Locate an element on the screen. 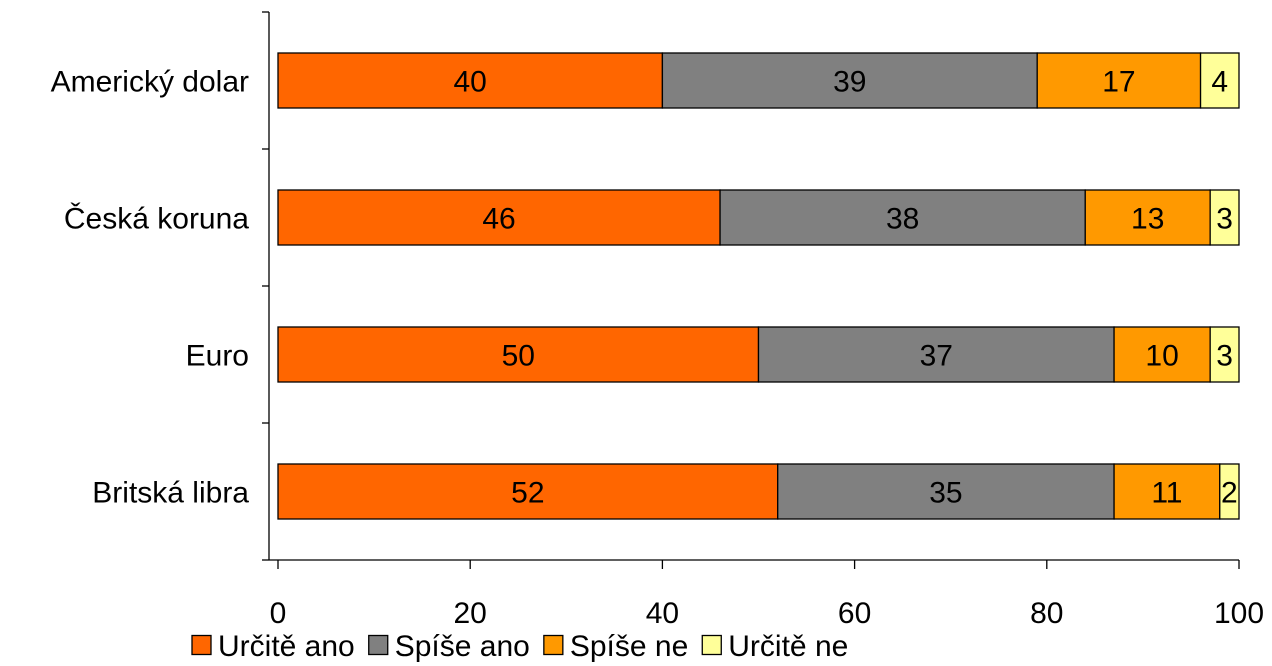 This screenshot has height=666, width=1272. bar-segment-britska-libra-urcite-ano is located at coordinates (528, 491).